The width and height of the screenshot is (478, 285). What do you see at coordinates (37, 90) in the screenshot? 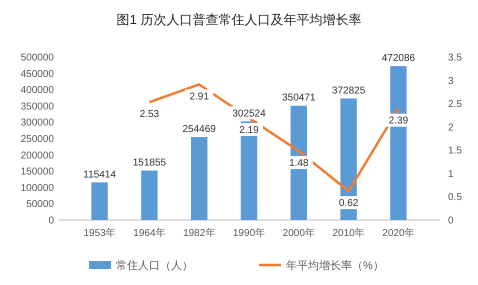
I see `y-tick-label: 400000` at bounding box center [37, 90].